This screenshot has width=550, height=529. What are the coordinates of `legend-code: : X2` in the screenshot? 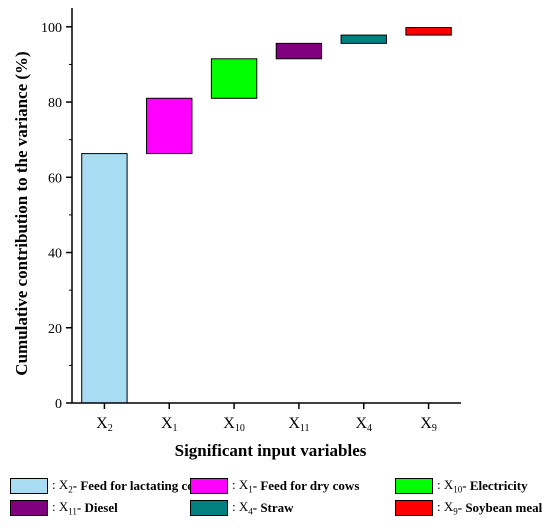 It's located at (62, 486).